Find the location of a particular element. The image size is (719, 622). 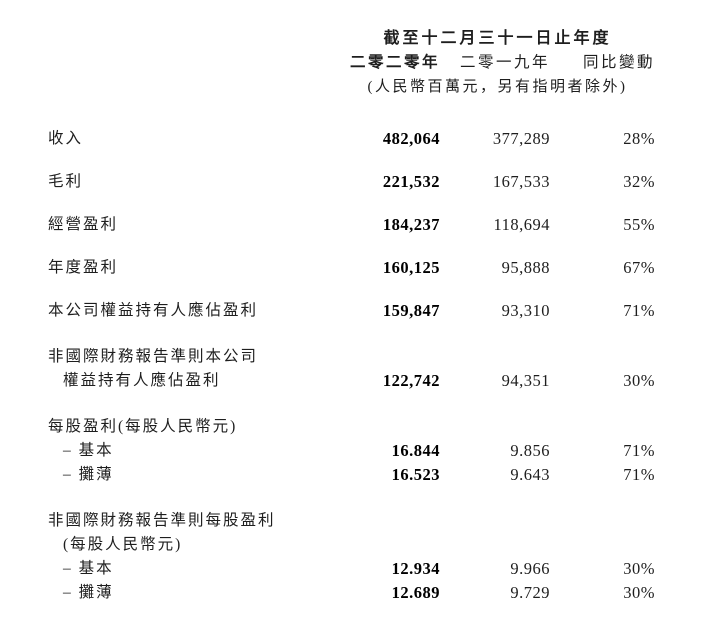

value-2019: 9.856 is located at coordinates (530, 450).